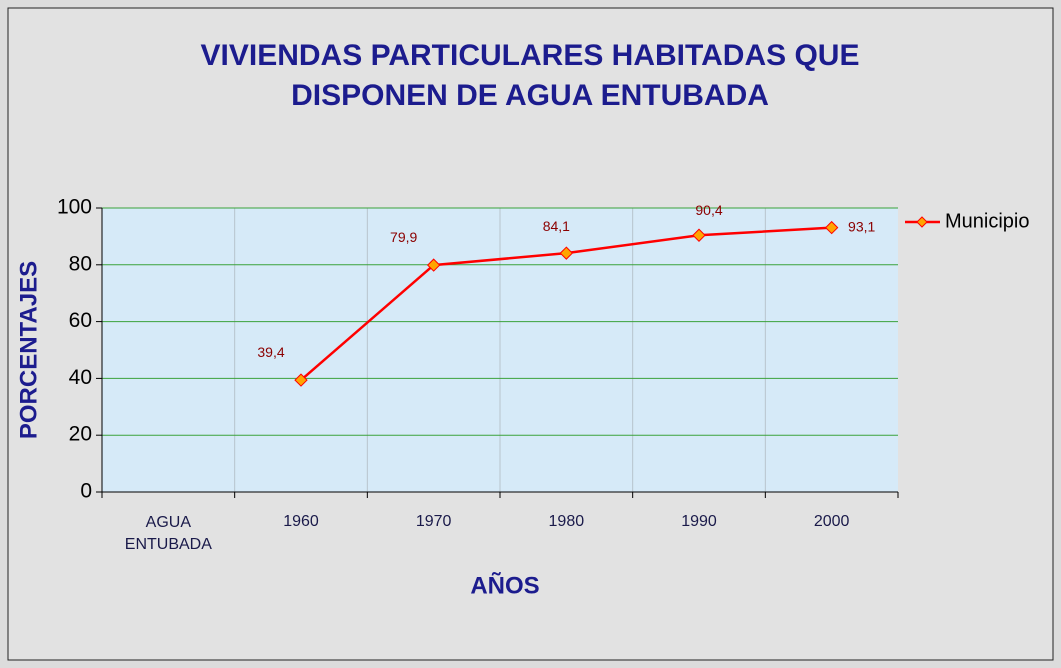 The image size is (1061, 668). What do you see at coordinates (861, 226) in the screenshot?
I see `data-label: 93,1` at bounding box center [861, 226].